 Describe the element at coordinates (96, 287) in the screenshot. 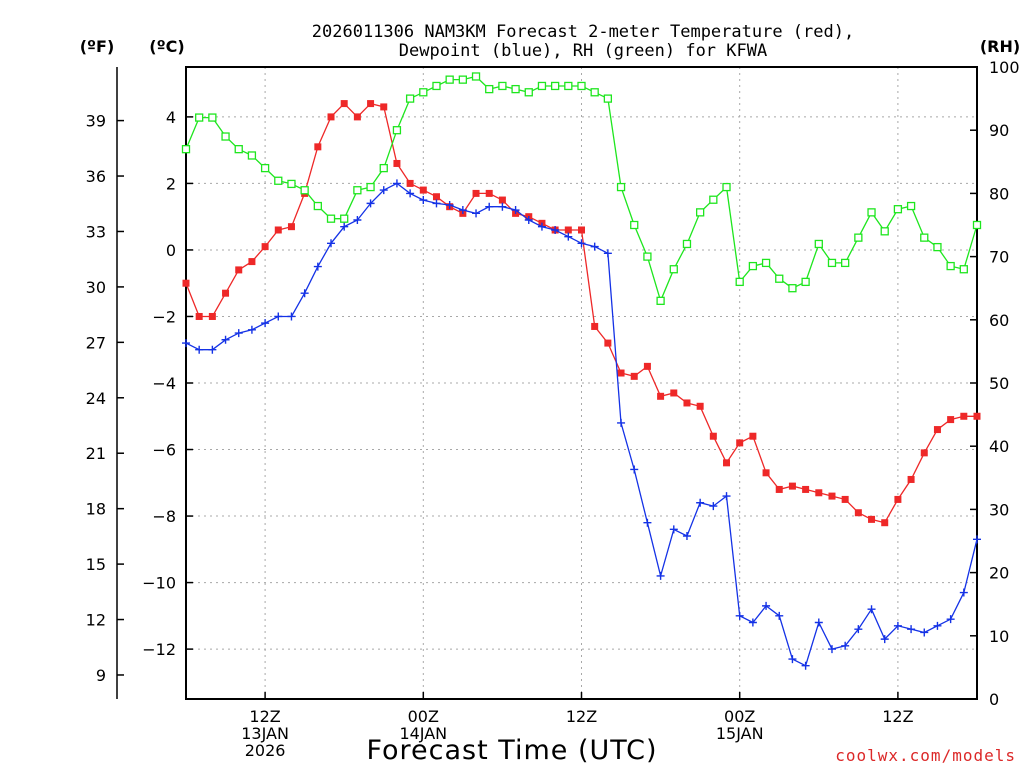

I see `fahrenheit-tick-label: 30` at that location.